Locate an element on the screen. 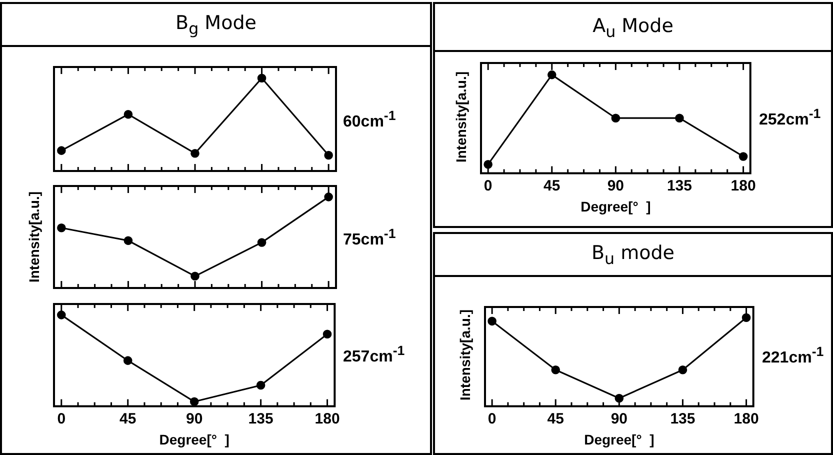 The height and width of the screenshot is (455, 833). text: 60cm$^{-1}$ is located at coordinates (369, 120).